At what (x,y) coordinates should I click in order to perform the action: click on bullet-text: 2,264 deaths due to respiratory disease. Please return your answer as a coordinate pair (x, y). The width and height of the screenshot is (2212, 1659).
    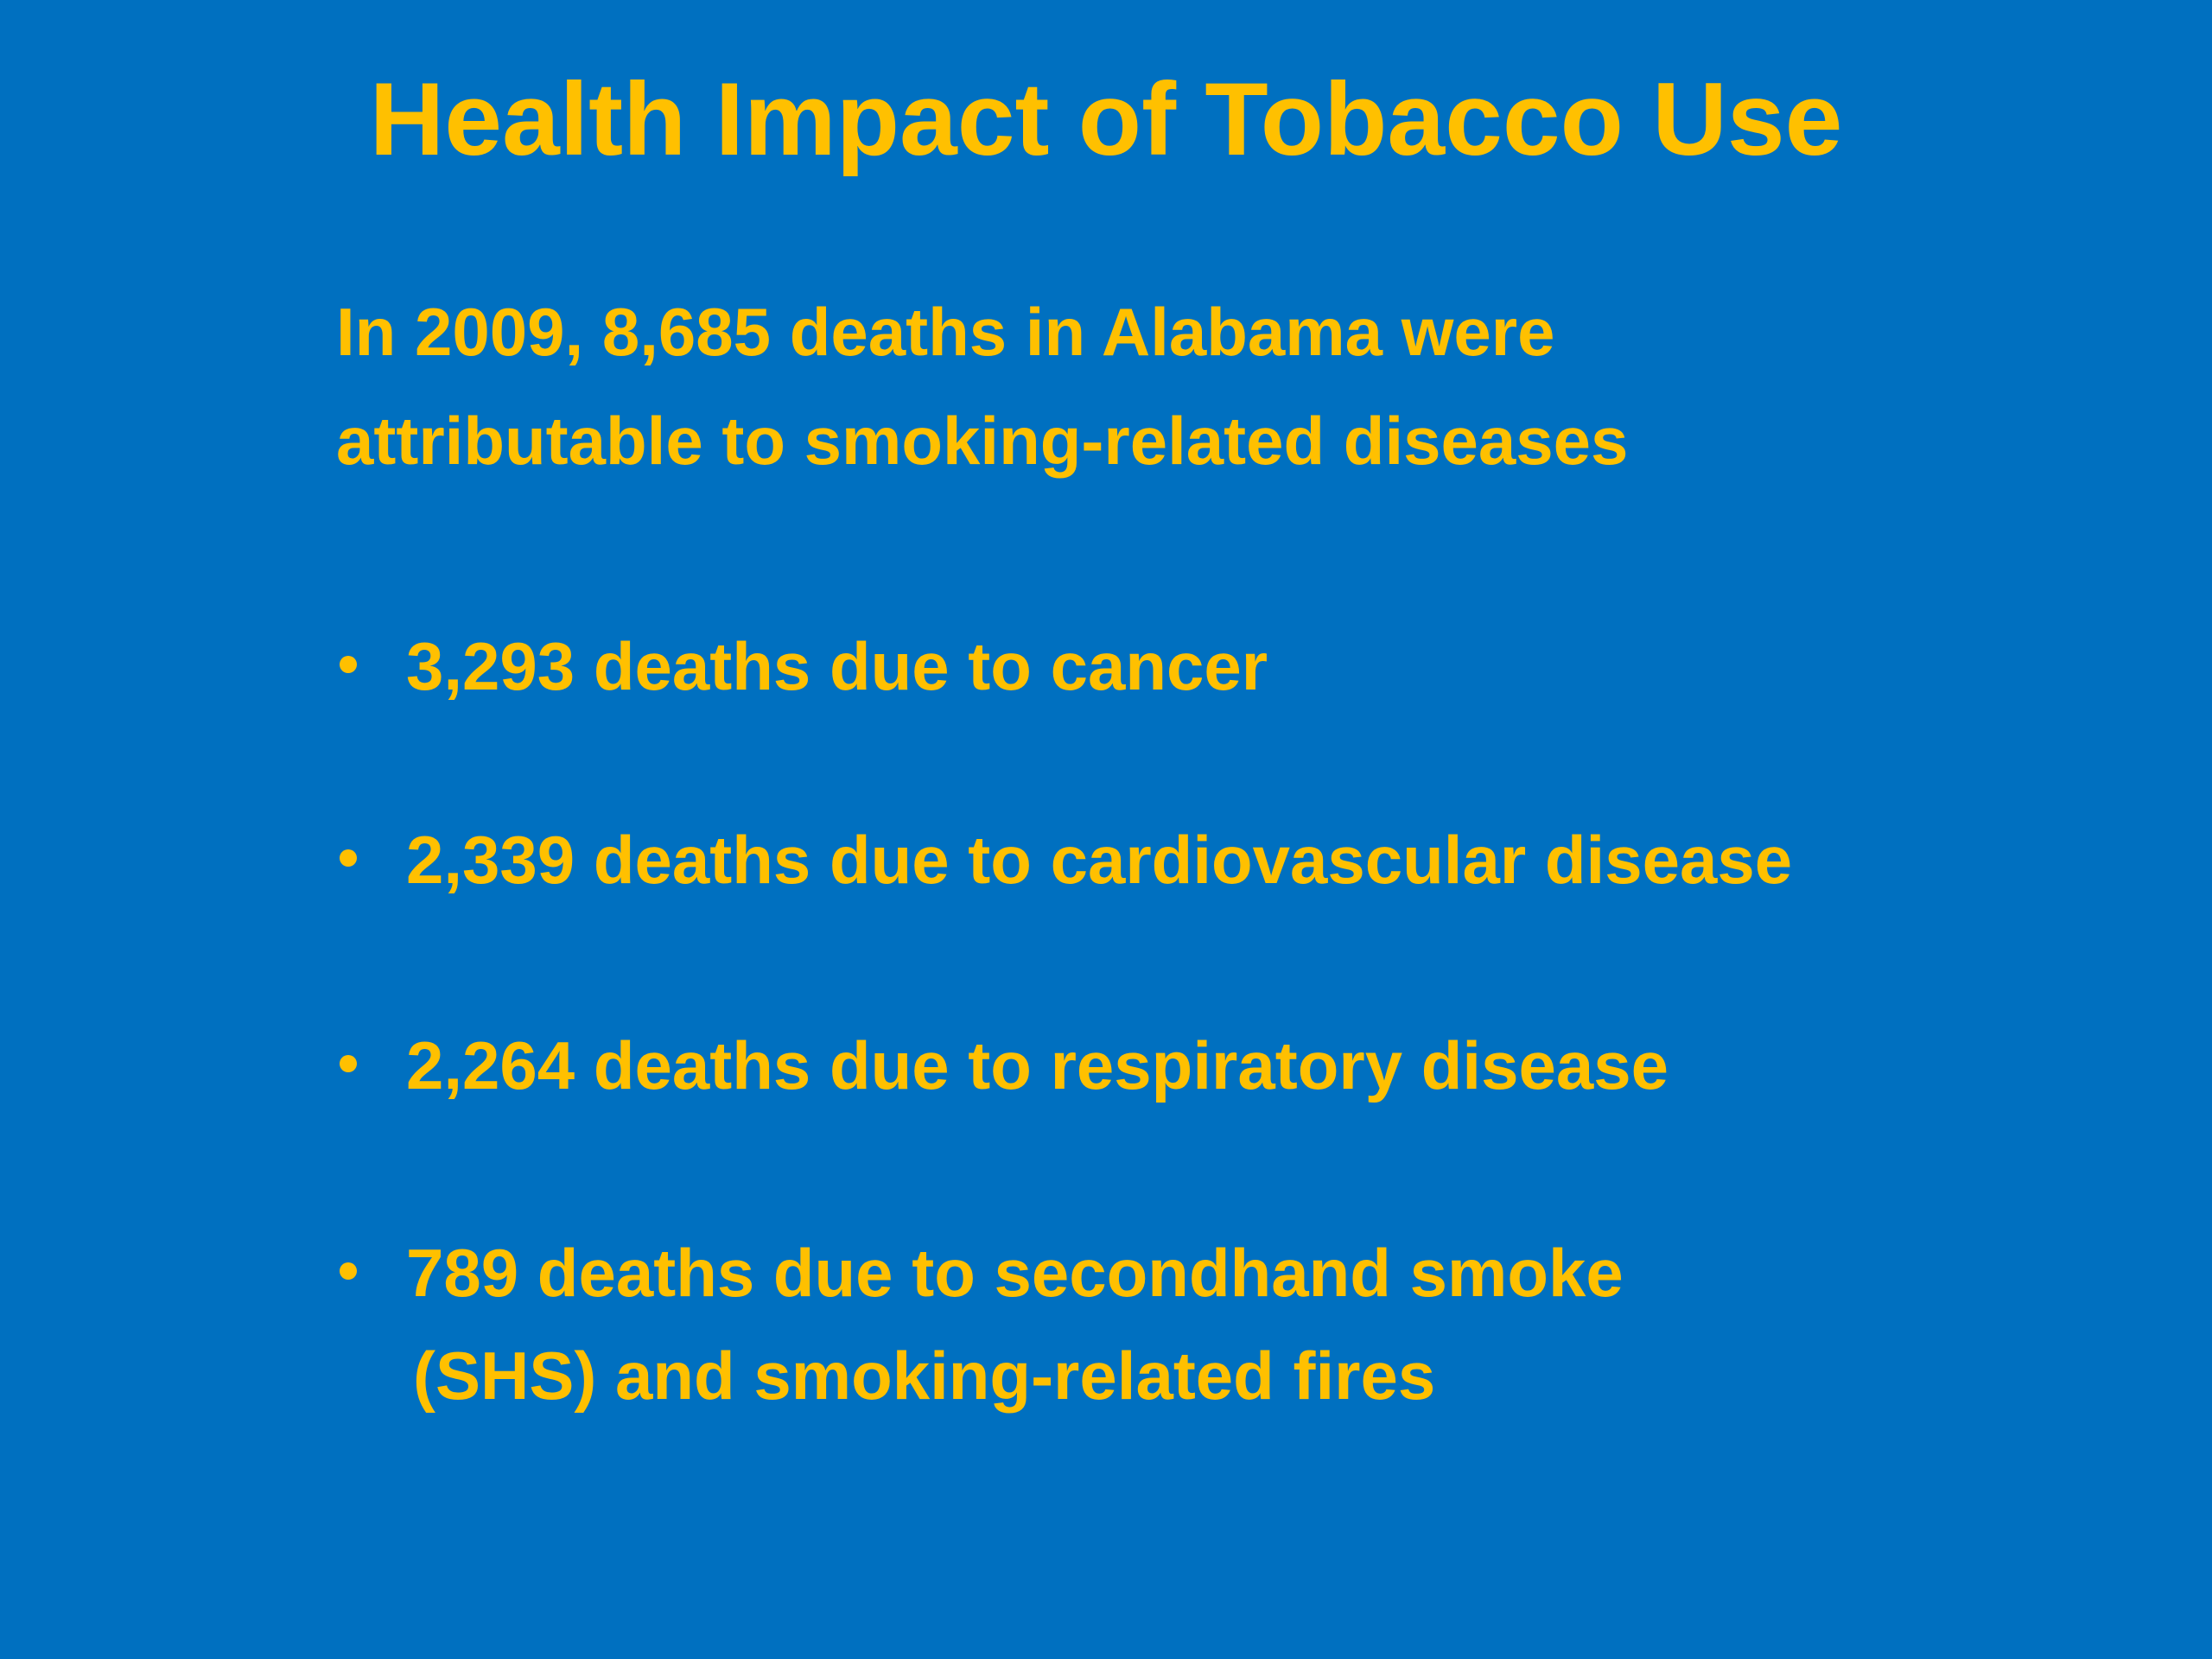
    Looking at the image, I should click on (1037, 1065).